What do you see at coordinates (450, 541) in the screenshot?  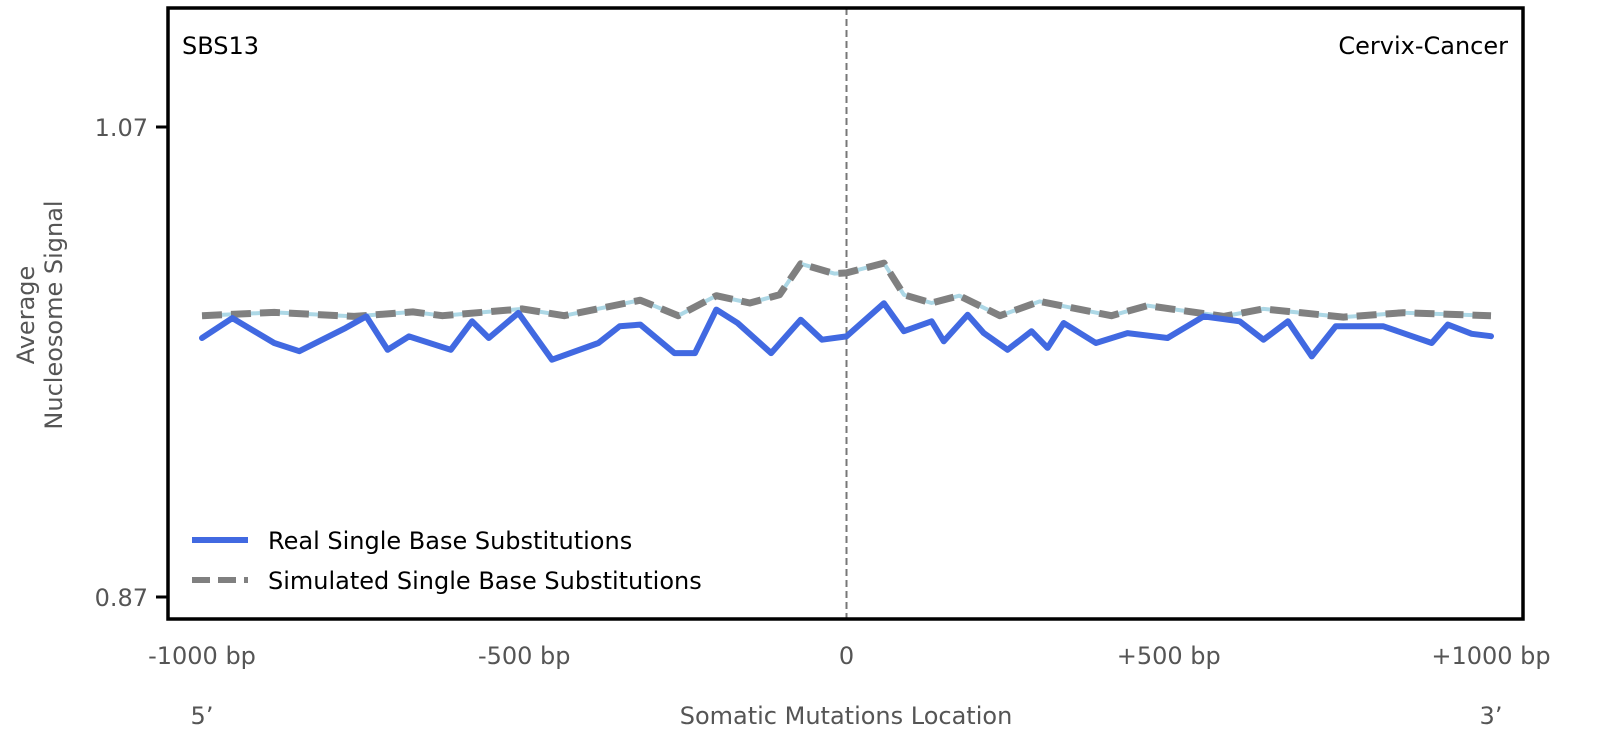 I see `legend-real-label: Real Single Base Substitutions` at bounding box center [450, 541].